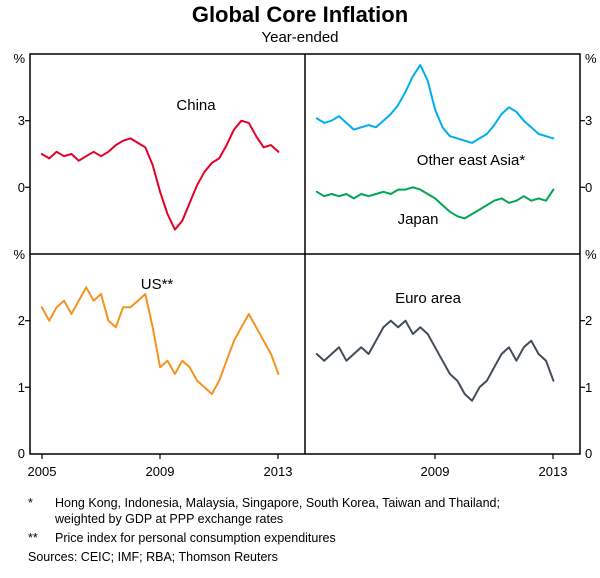 The width and height of the screenshot is (600, 578). What do you see at coordinates (471, 160) in the screenshot?
I see `series-label-other-east-asia: Other east Asia*` at bounding box center [471, 160].